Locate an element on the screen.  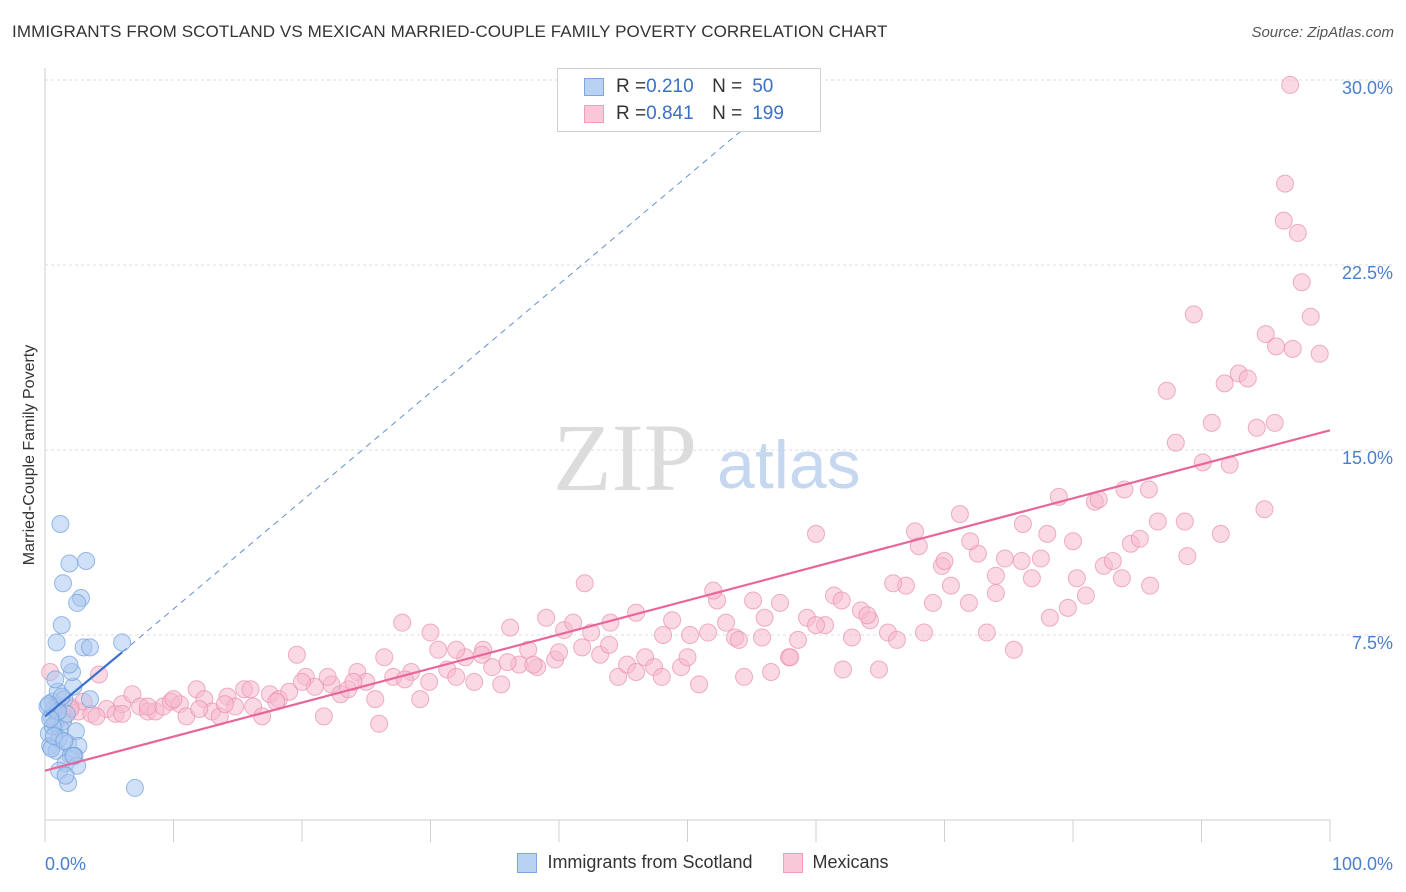
swatch-mexicans is located at coordinates (594, 114).